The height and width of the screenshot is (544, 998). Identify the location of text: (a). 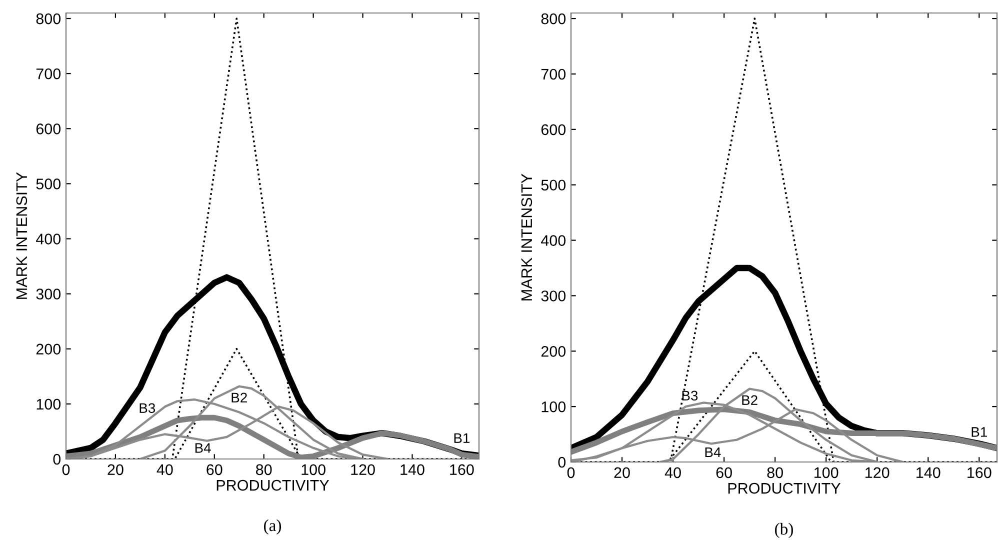
(273, 526).